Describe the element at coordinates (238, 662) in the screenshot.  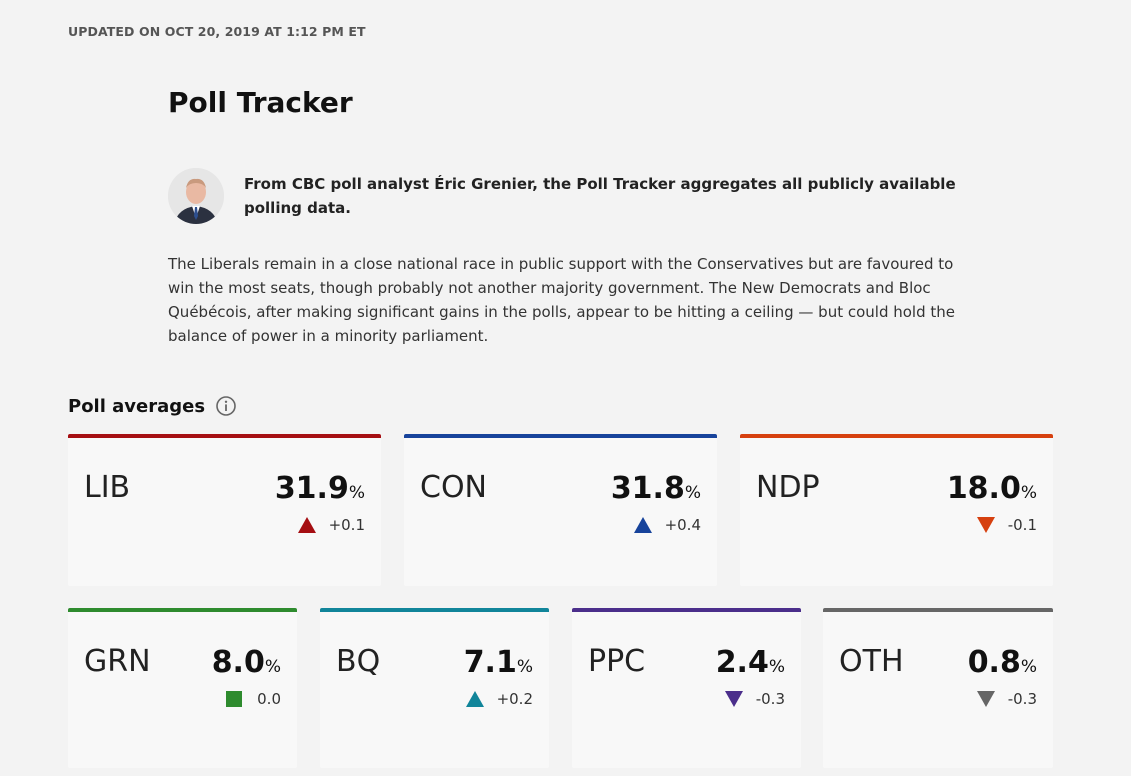
I see `percentage-value: 8.0` at that location.